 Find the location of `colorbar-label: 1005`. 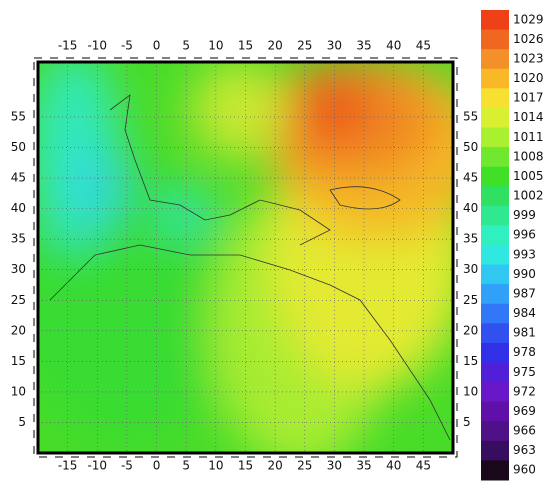

colorbar-label: 1005 is located at coordinates (528, 176).